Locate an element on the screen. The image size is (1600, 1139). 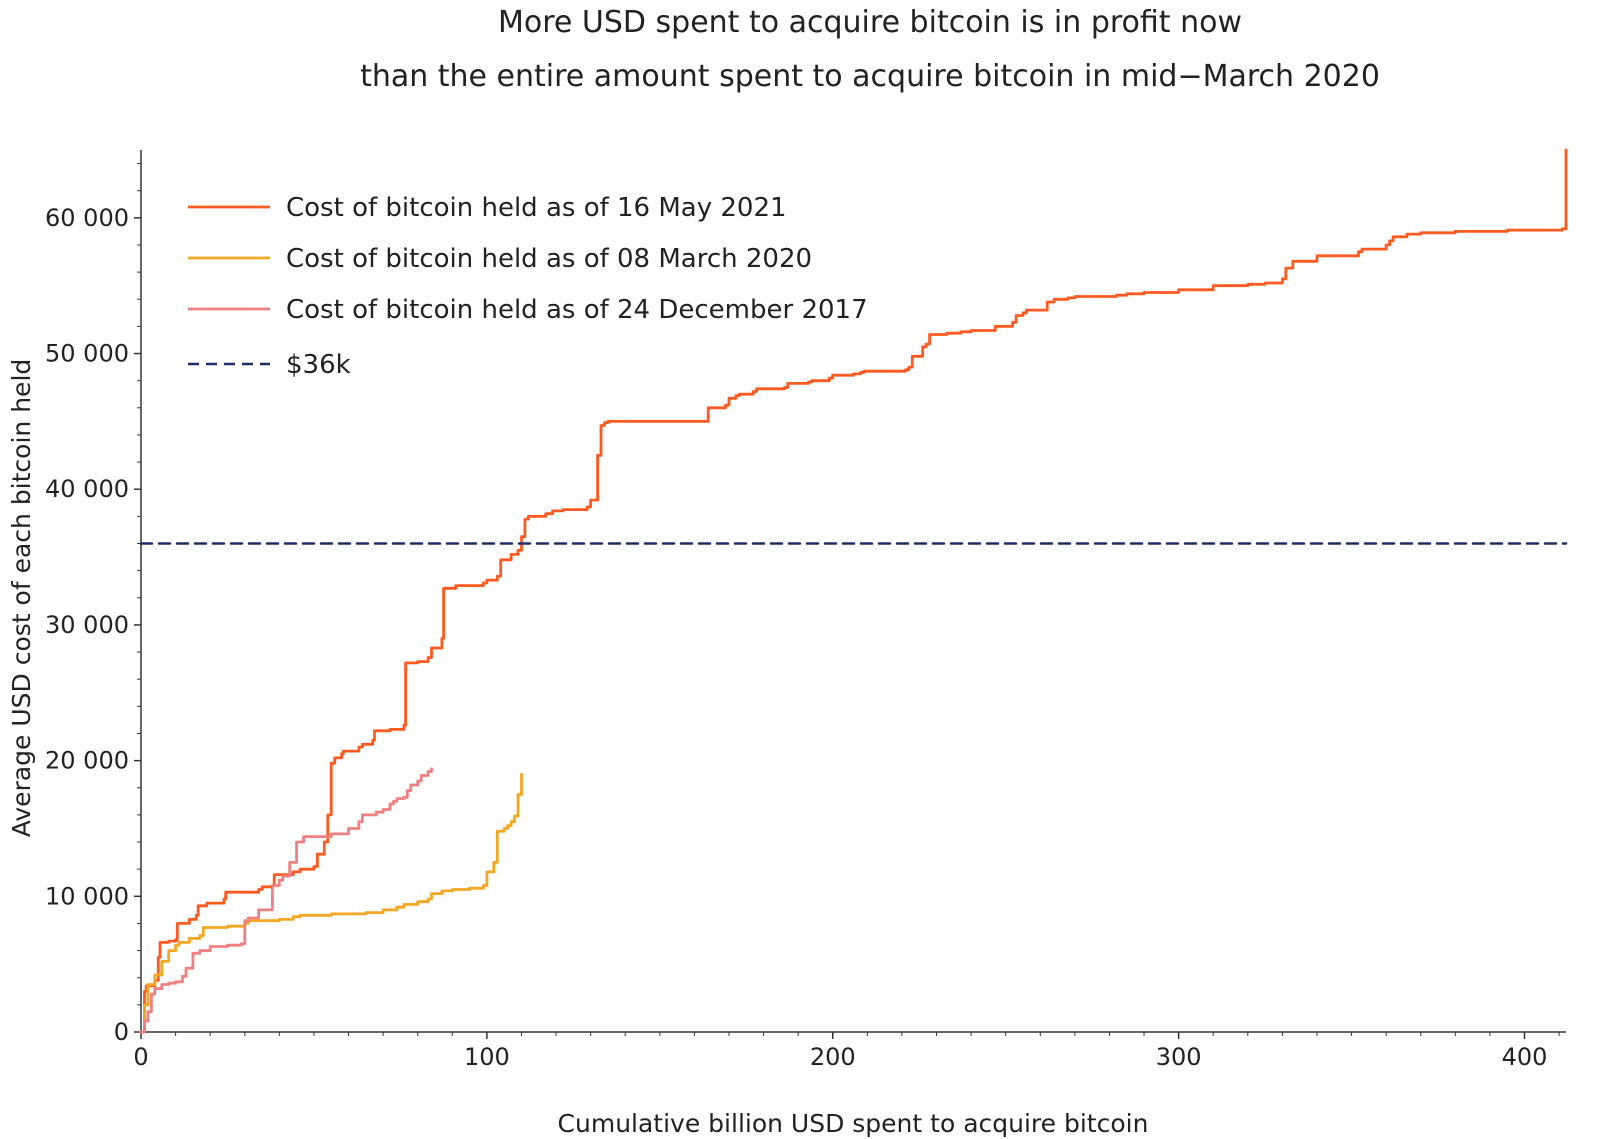
y-tick-label: 50 000 is located at coordinates (87, 354).